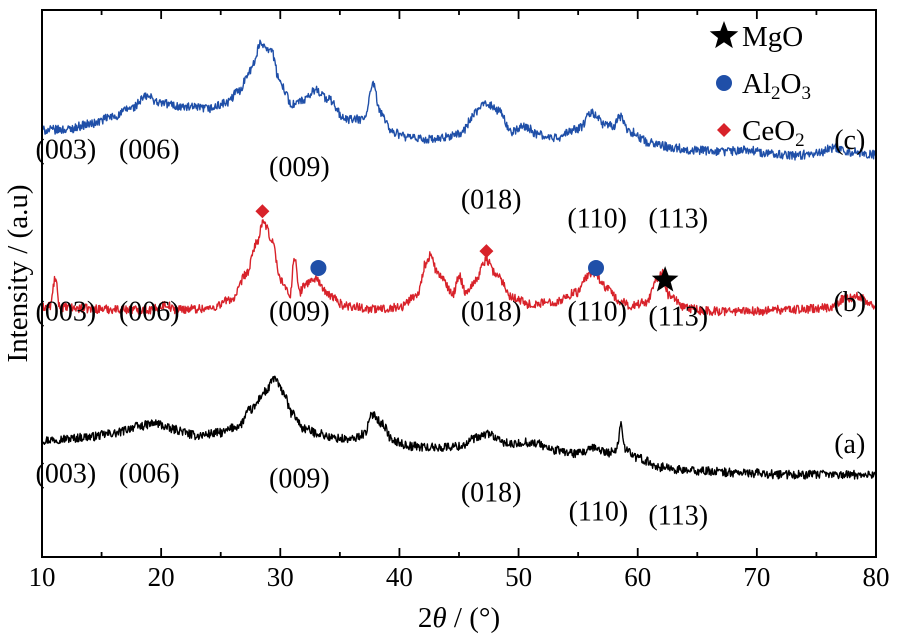 This screenshot has height=641, width=900. Describe the element at coordinates (459, 268) in the screenshot. I see `series-line-b` at that location.